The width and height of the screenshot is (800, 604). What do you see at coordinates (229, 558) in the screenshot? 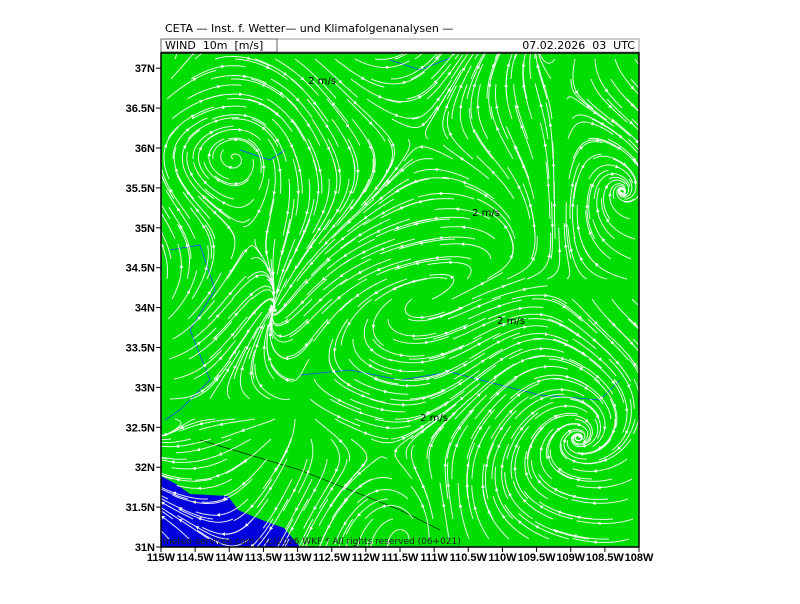
I see `lon-tick-label: 114W` at bounding box center [229, 558].